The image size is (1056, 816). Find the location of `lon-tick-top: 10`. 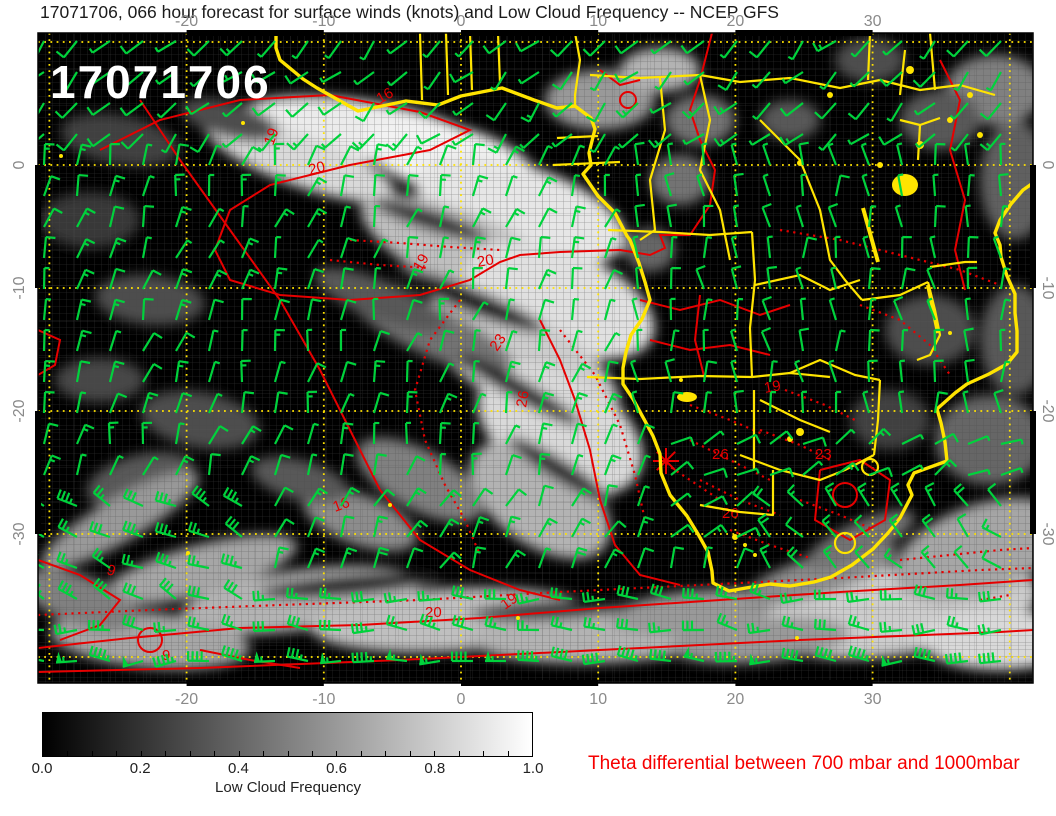

lon-tick-top: 10 is located at coordinates (598, 21).